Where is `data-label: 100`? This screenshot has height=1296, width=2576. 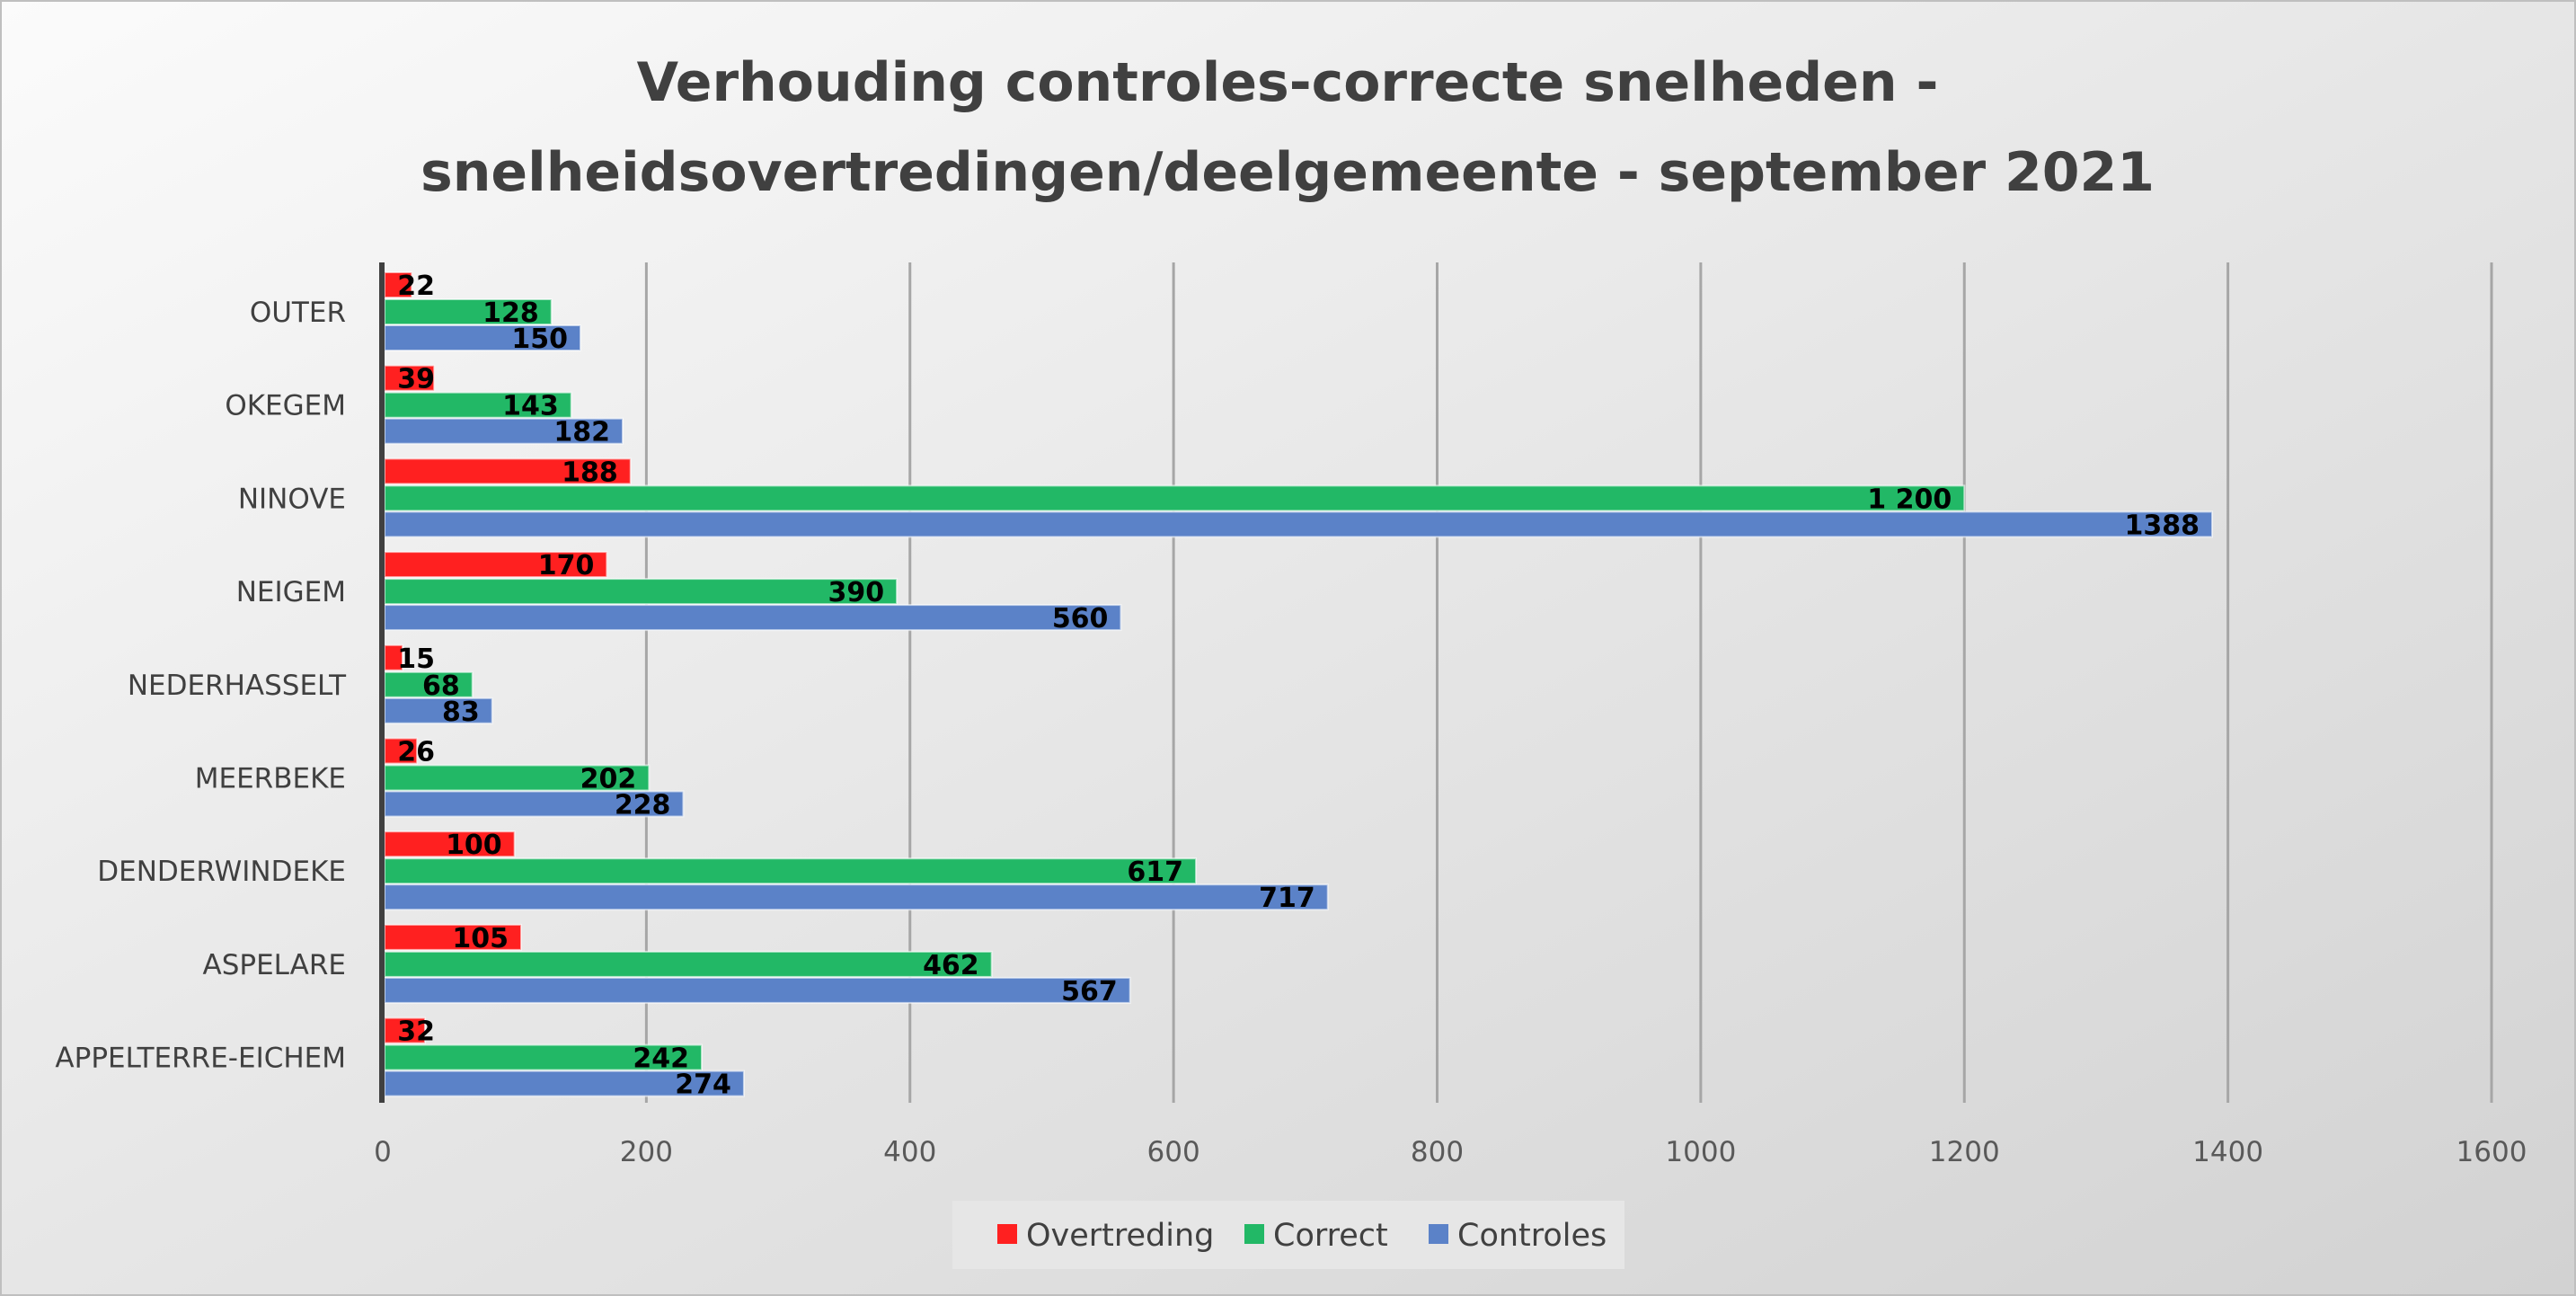 data-label: 100 is located at coordinates (474, 845).